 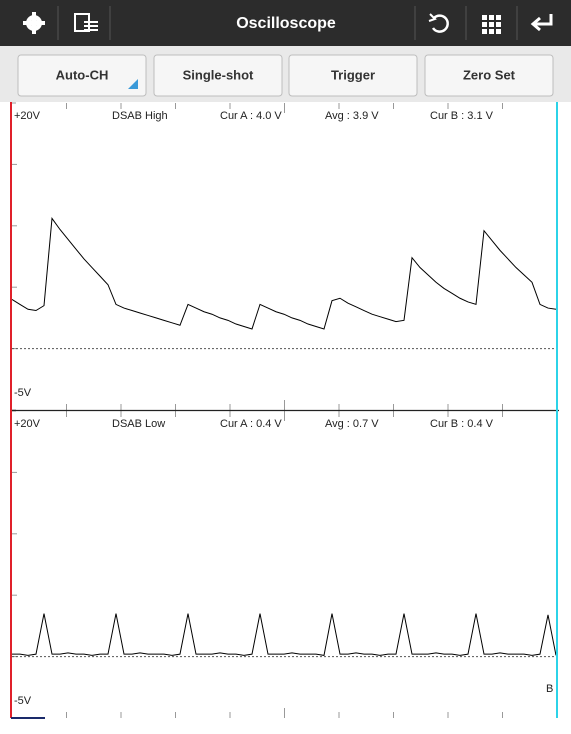 I want to click on back-icon, so click(x=541, y=23).